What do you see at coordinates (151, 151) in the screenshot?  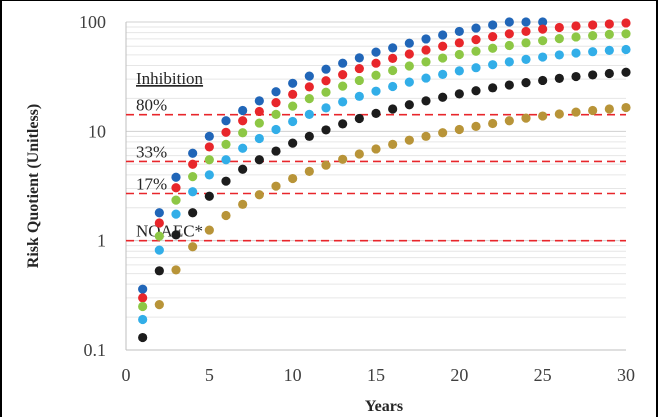 I see `threshold-label: 33%` at bounding box center [151, 151].